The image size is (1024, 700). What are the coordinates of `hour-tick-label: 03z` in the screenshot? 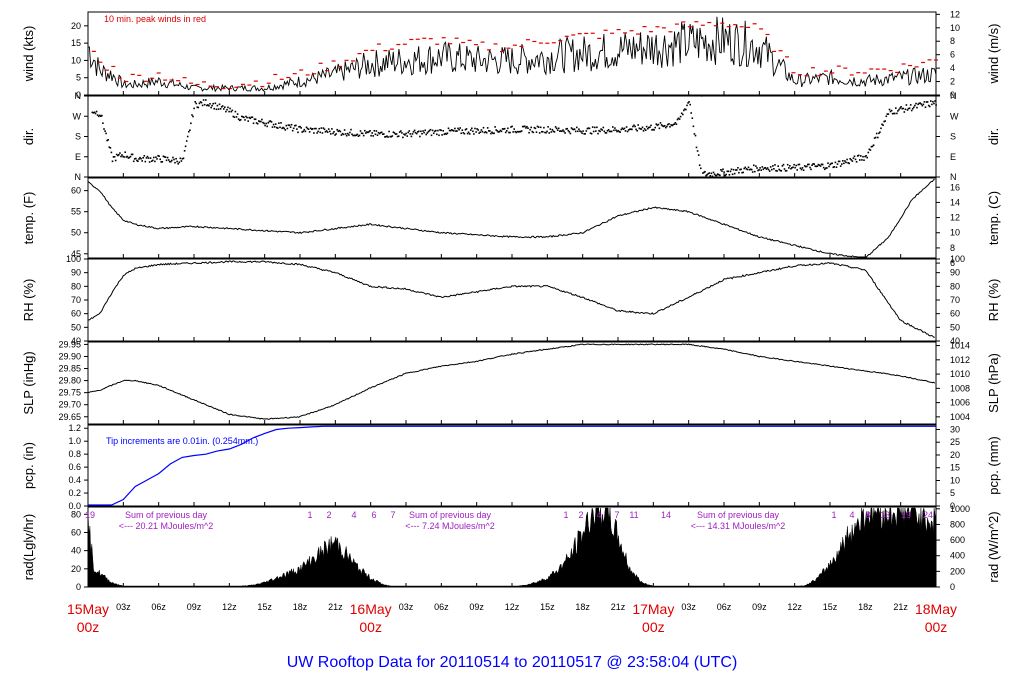 It's located at (688, 607).